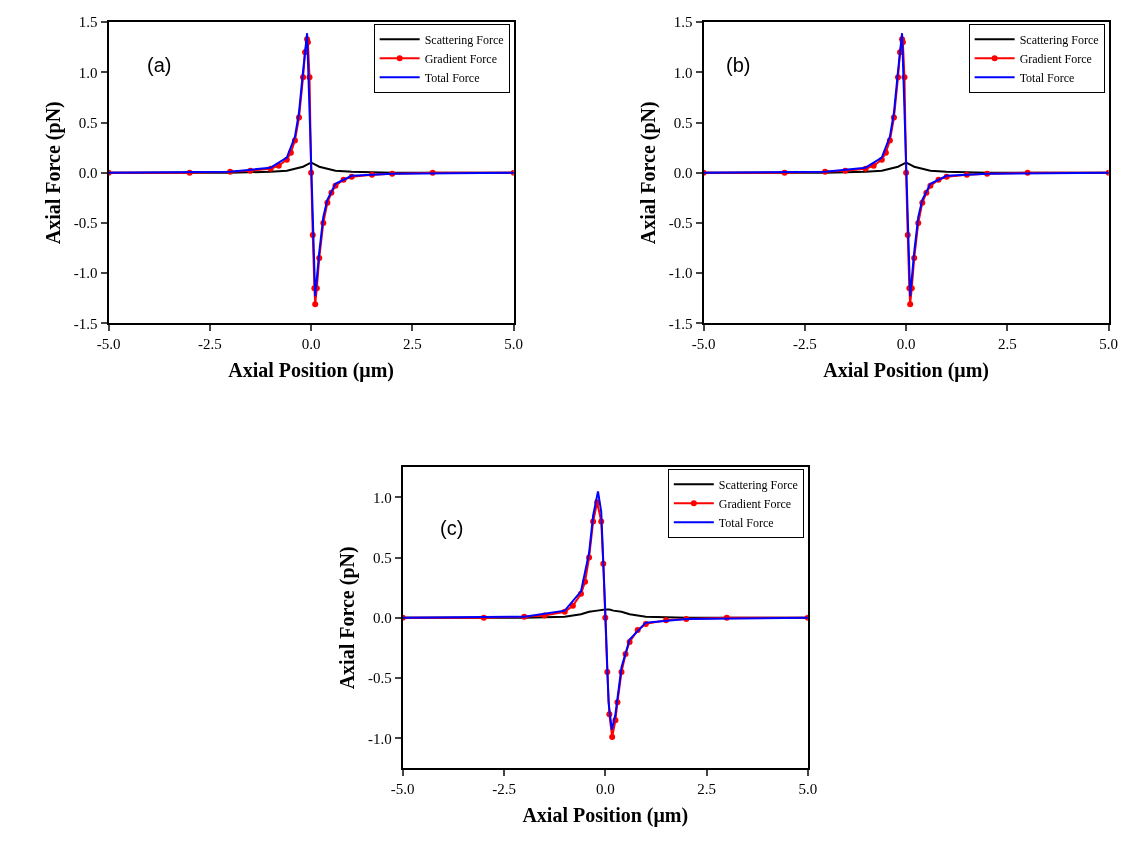  Describe the element at coordinates (738, 65) in the screenshot. I see `annotation: (b)` at that location.